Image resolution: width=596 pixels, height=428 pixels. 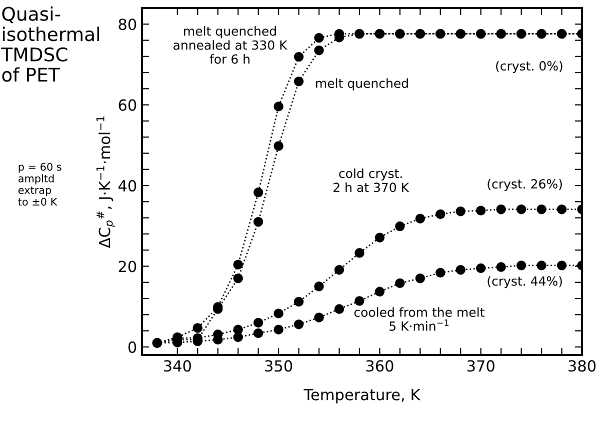 What do you see at coordinates (127, 24) in the screenshot?
I see `y-tick-label: 80` at bounding box center [127, 24].